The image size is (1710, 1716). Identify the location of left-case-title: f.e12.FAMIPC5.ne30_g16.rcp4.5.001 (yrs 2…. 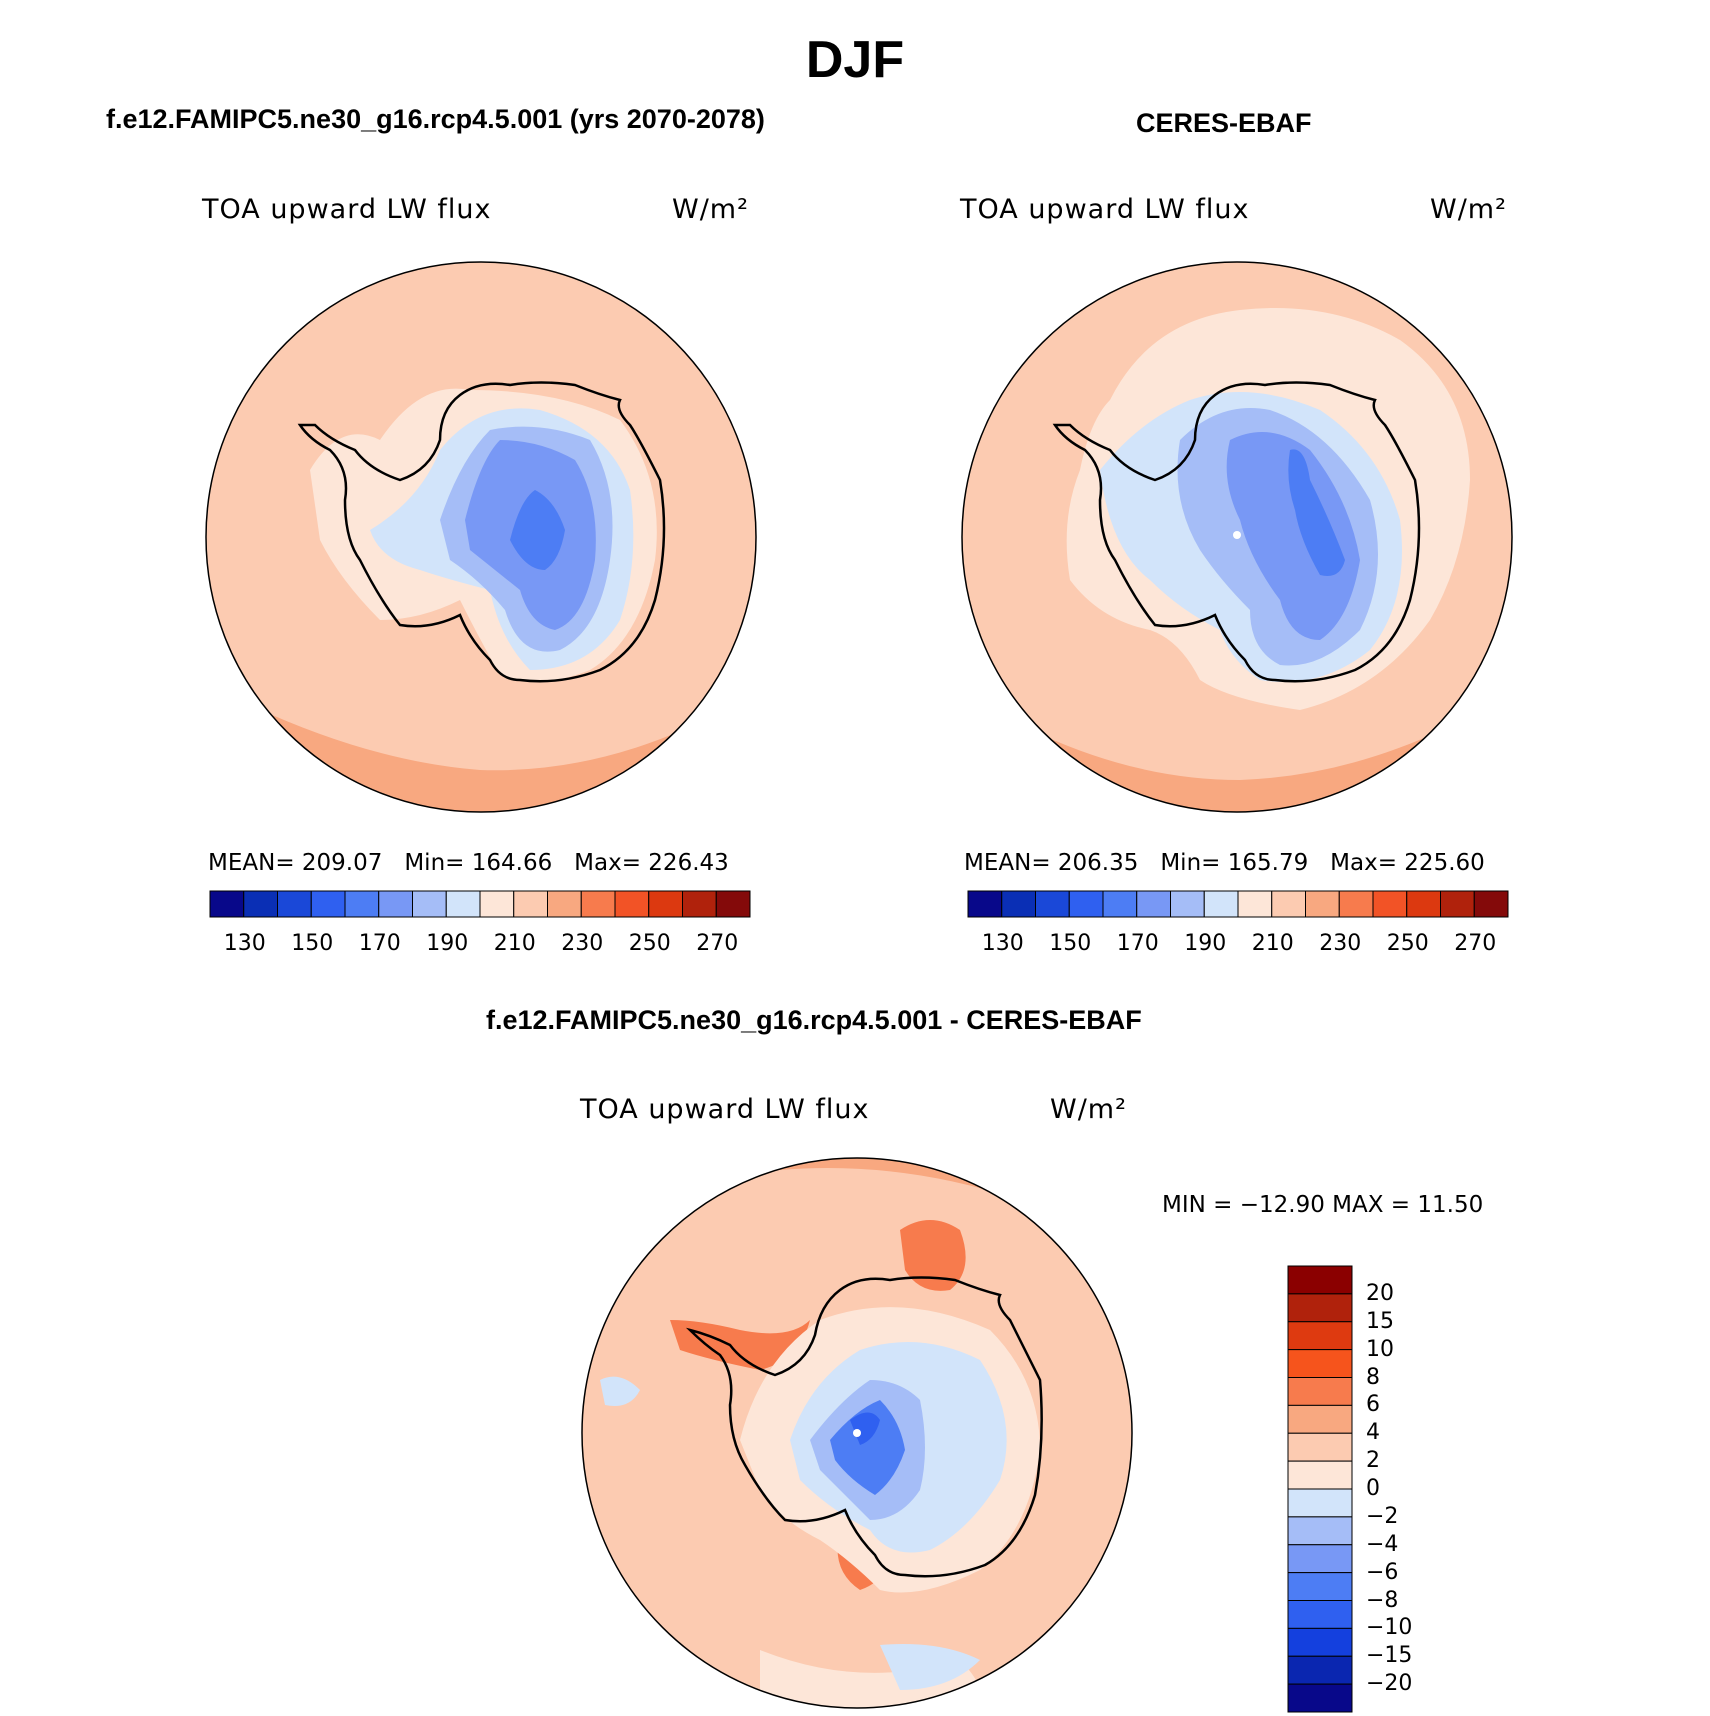
(435, 119).